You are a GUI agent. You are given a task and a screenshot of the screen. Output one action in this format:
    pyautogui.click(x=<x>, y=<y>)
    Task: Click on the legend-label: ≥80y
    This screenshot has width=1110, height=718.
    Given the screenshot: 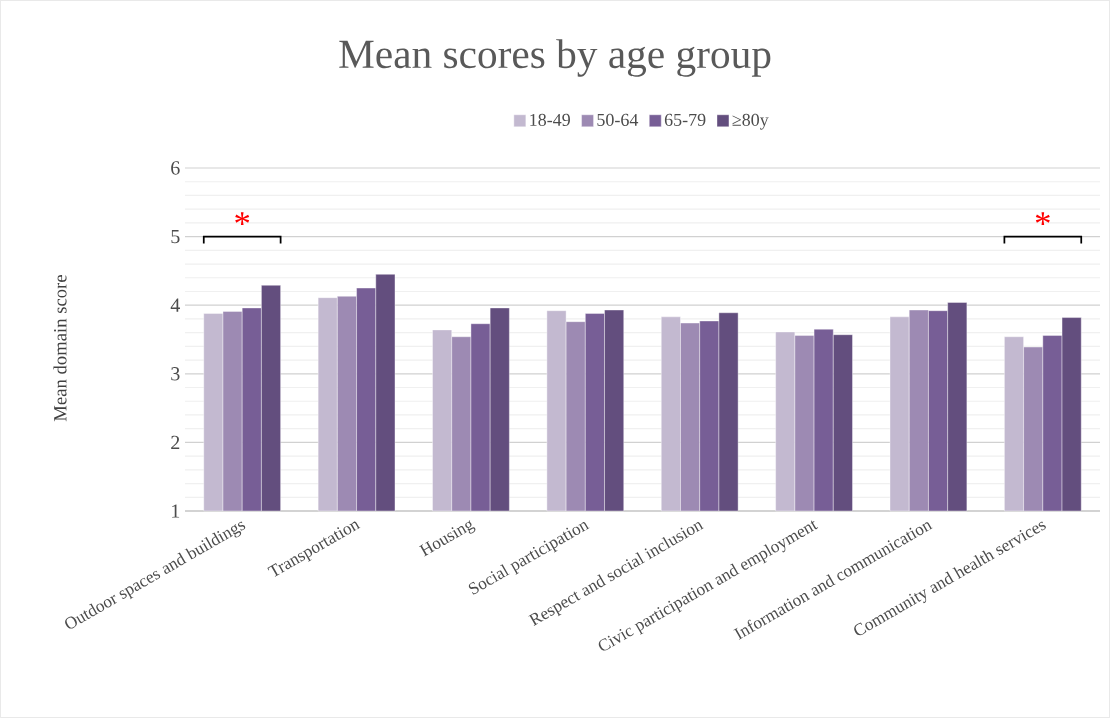 What is the action you would take?
    pyautogui.click(x=750, y=121)
    